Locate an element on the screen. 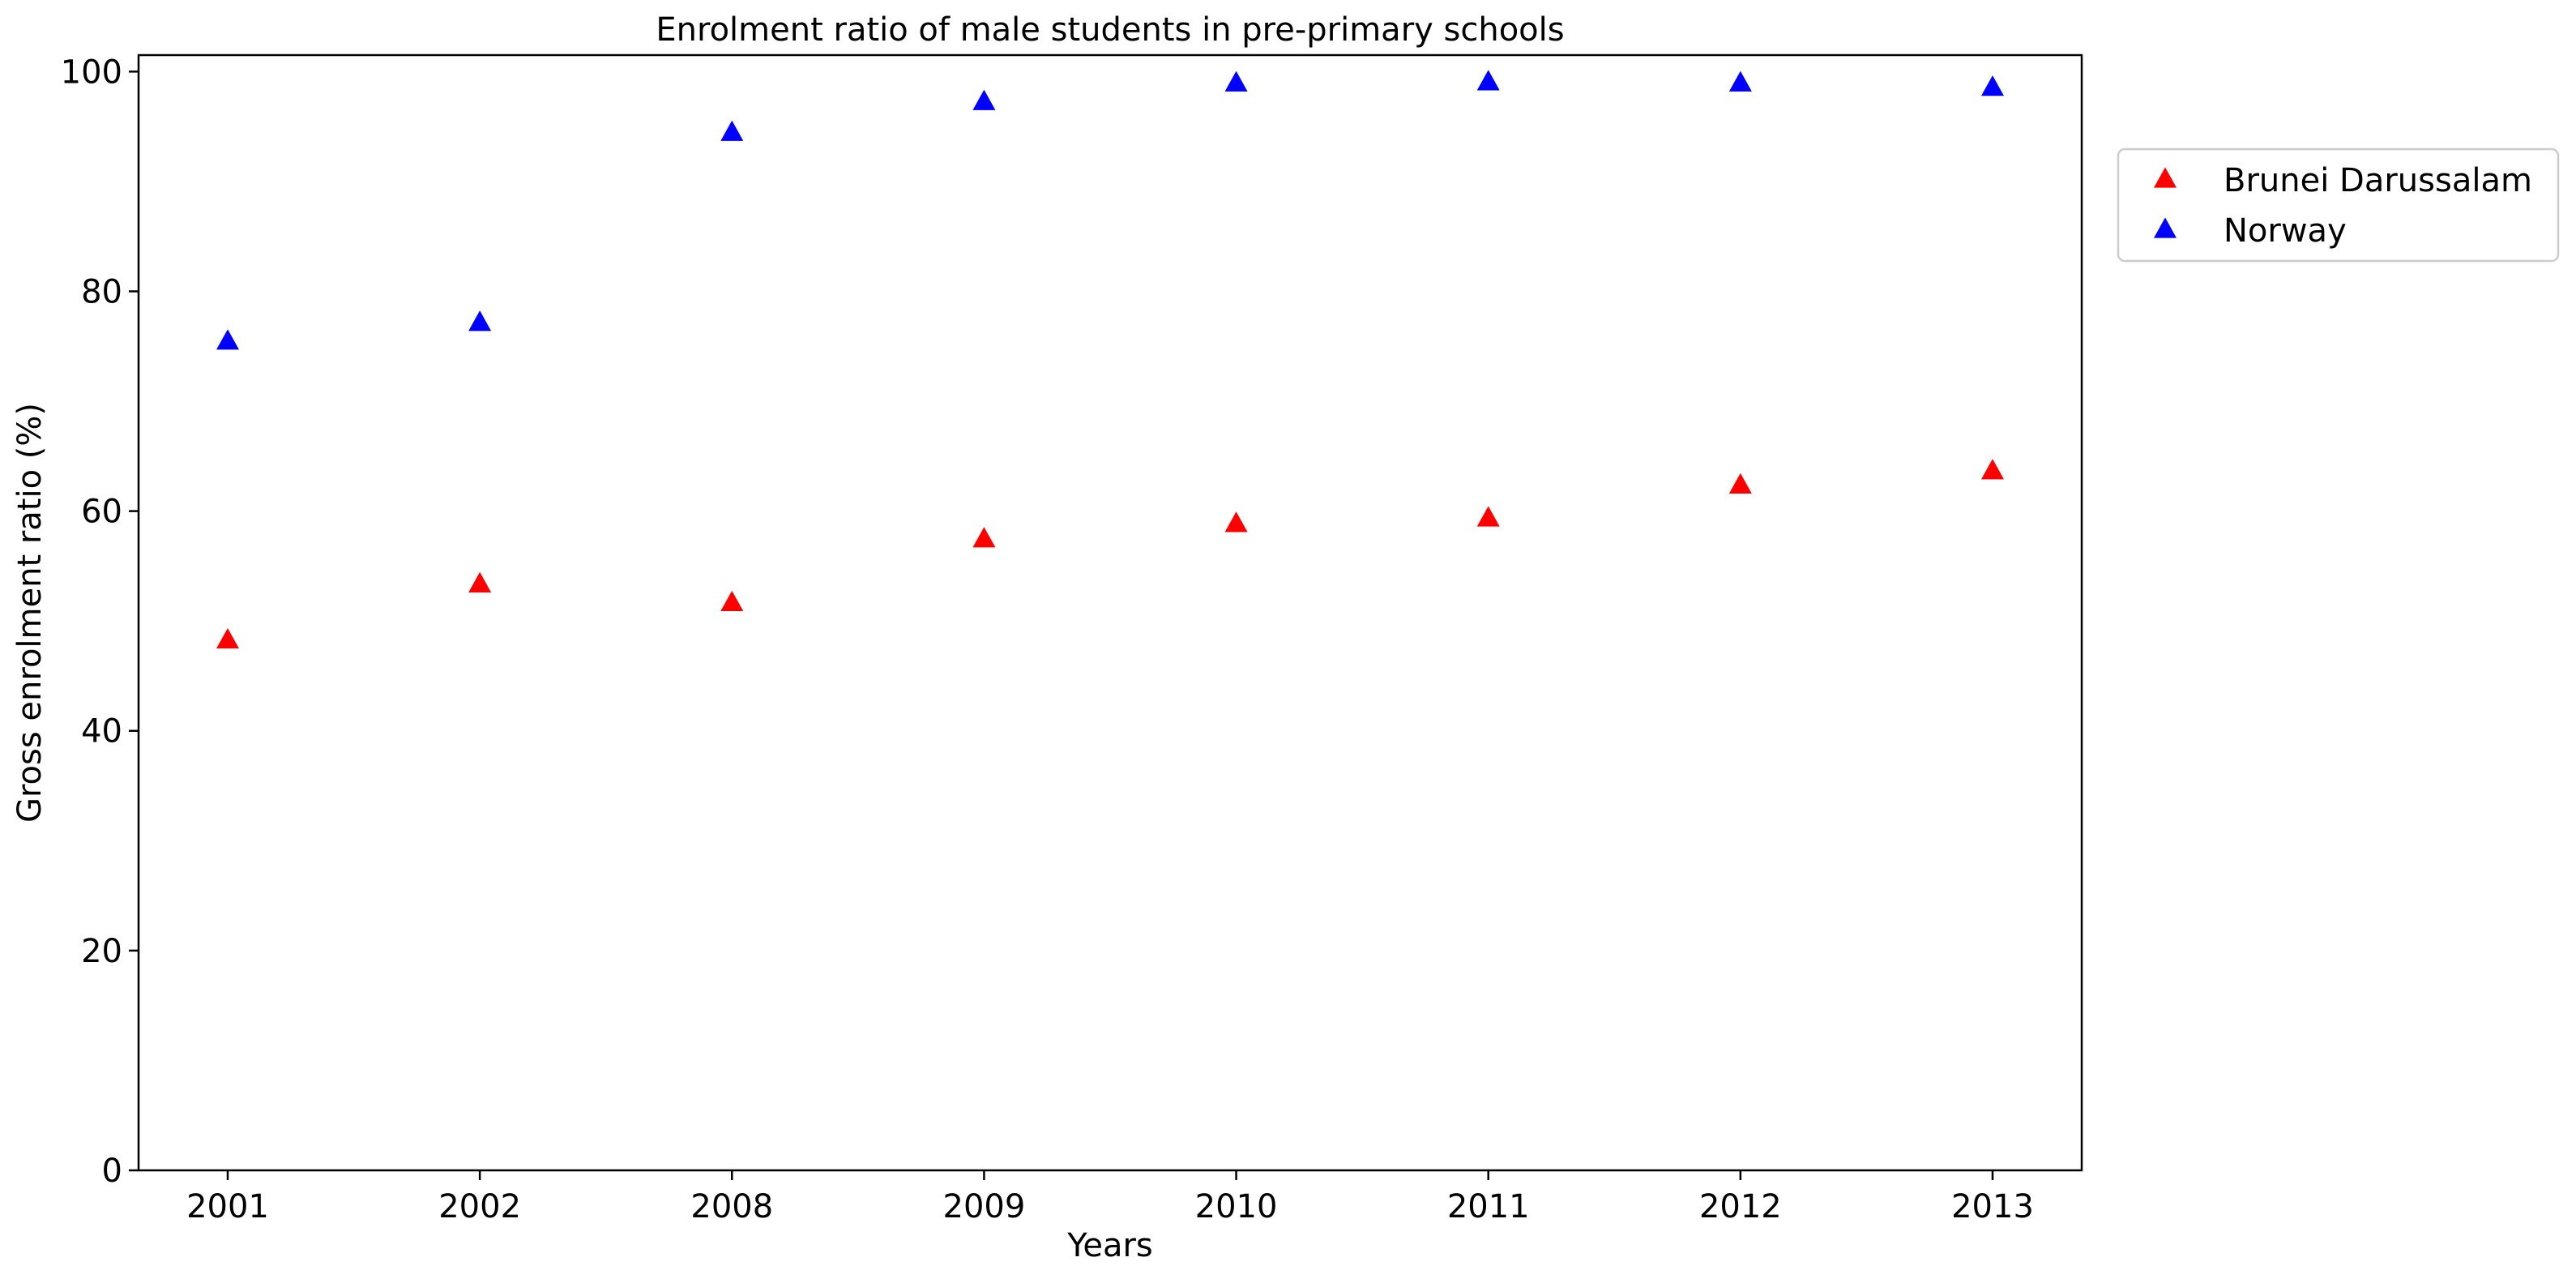 This screenshot has width=2576, height=1283. x-axis: 2001 2002 2008 2009 2010 2011 2012 2013 is located at coordinates (1110, 1197).